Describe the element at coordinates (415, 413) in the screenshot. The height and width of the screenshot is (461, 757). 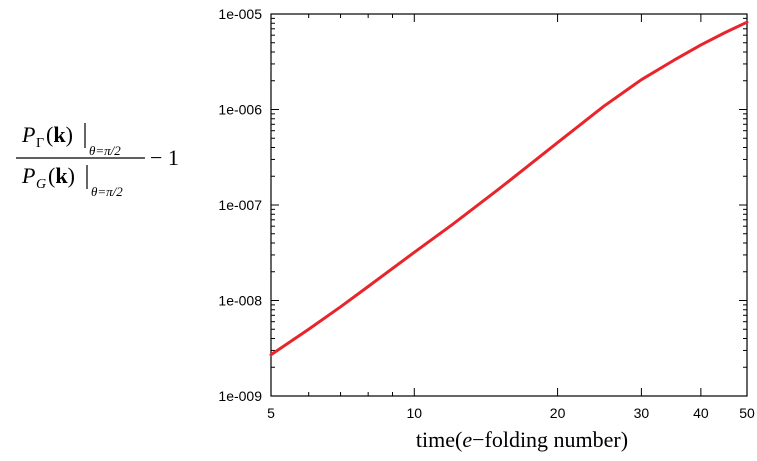
I see `x-tick-label: 10` at that location.